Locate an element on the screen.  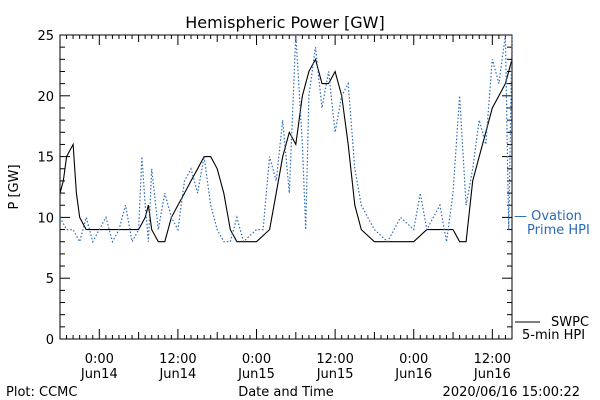
y-tick-label: 15 is located at coordinates (45, 158).